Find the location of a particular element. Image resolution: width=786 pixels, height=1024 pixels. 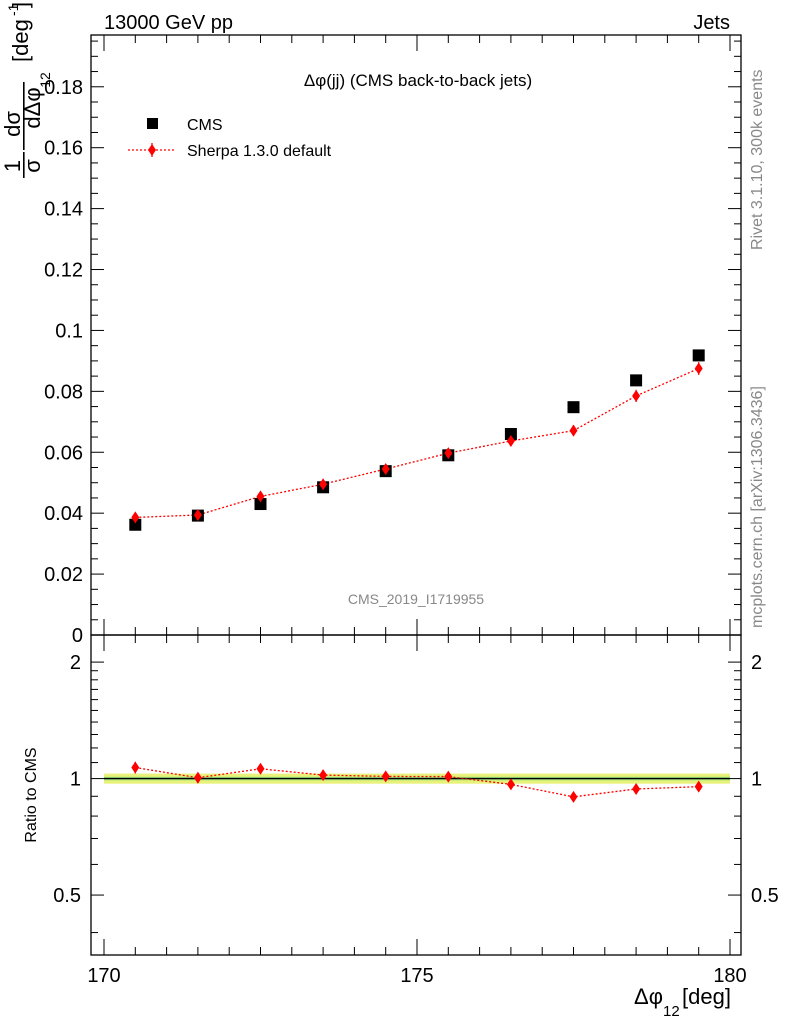

ratio-ytick-label: 0.5 is located at coordinates (67, 896).